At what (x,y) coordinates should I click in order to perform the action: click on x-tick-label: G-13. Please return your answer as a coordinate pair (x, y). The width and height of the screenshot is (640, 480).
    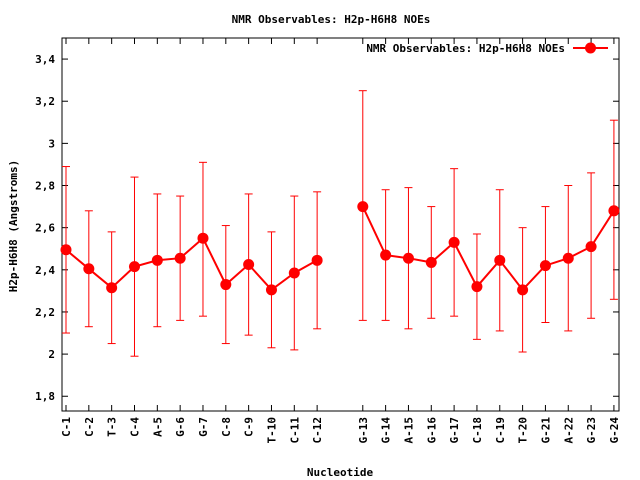
    Looking at the image, I should click on (363, 430).